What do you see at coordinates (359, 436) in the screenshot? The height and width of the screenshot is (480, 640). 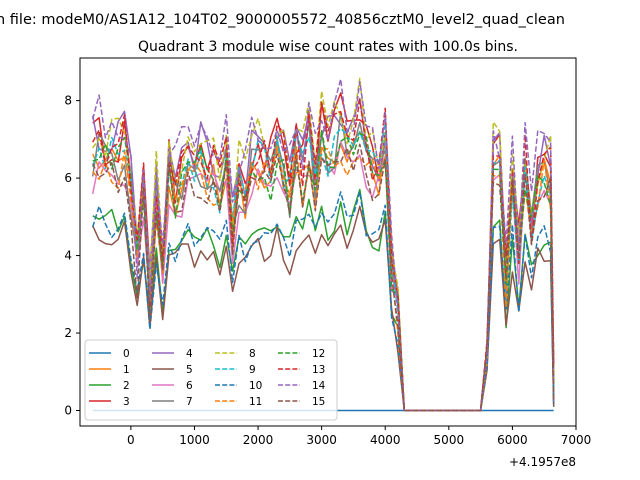 I see `x-axis: 0 1000 2000 3000 4000 5000 6000 7000` at bounding box center [359, 436].